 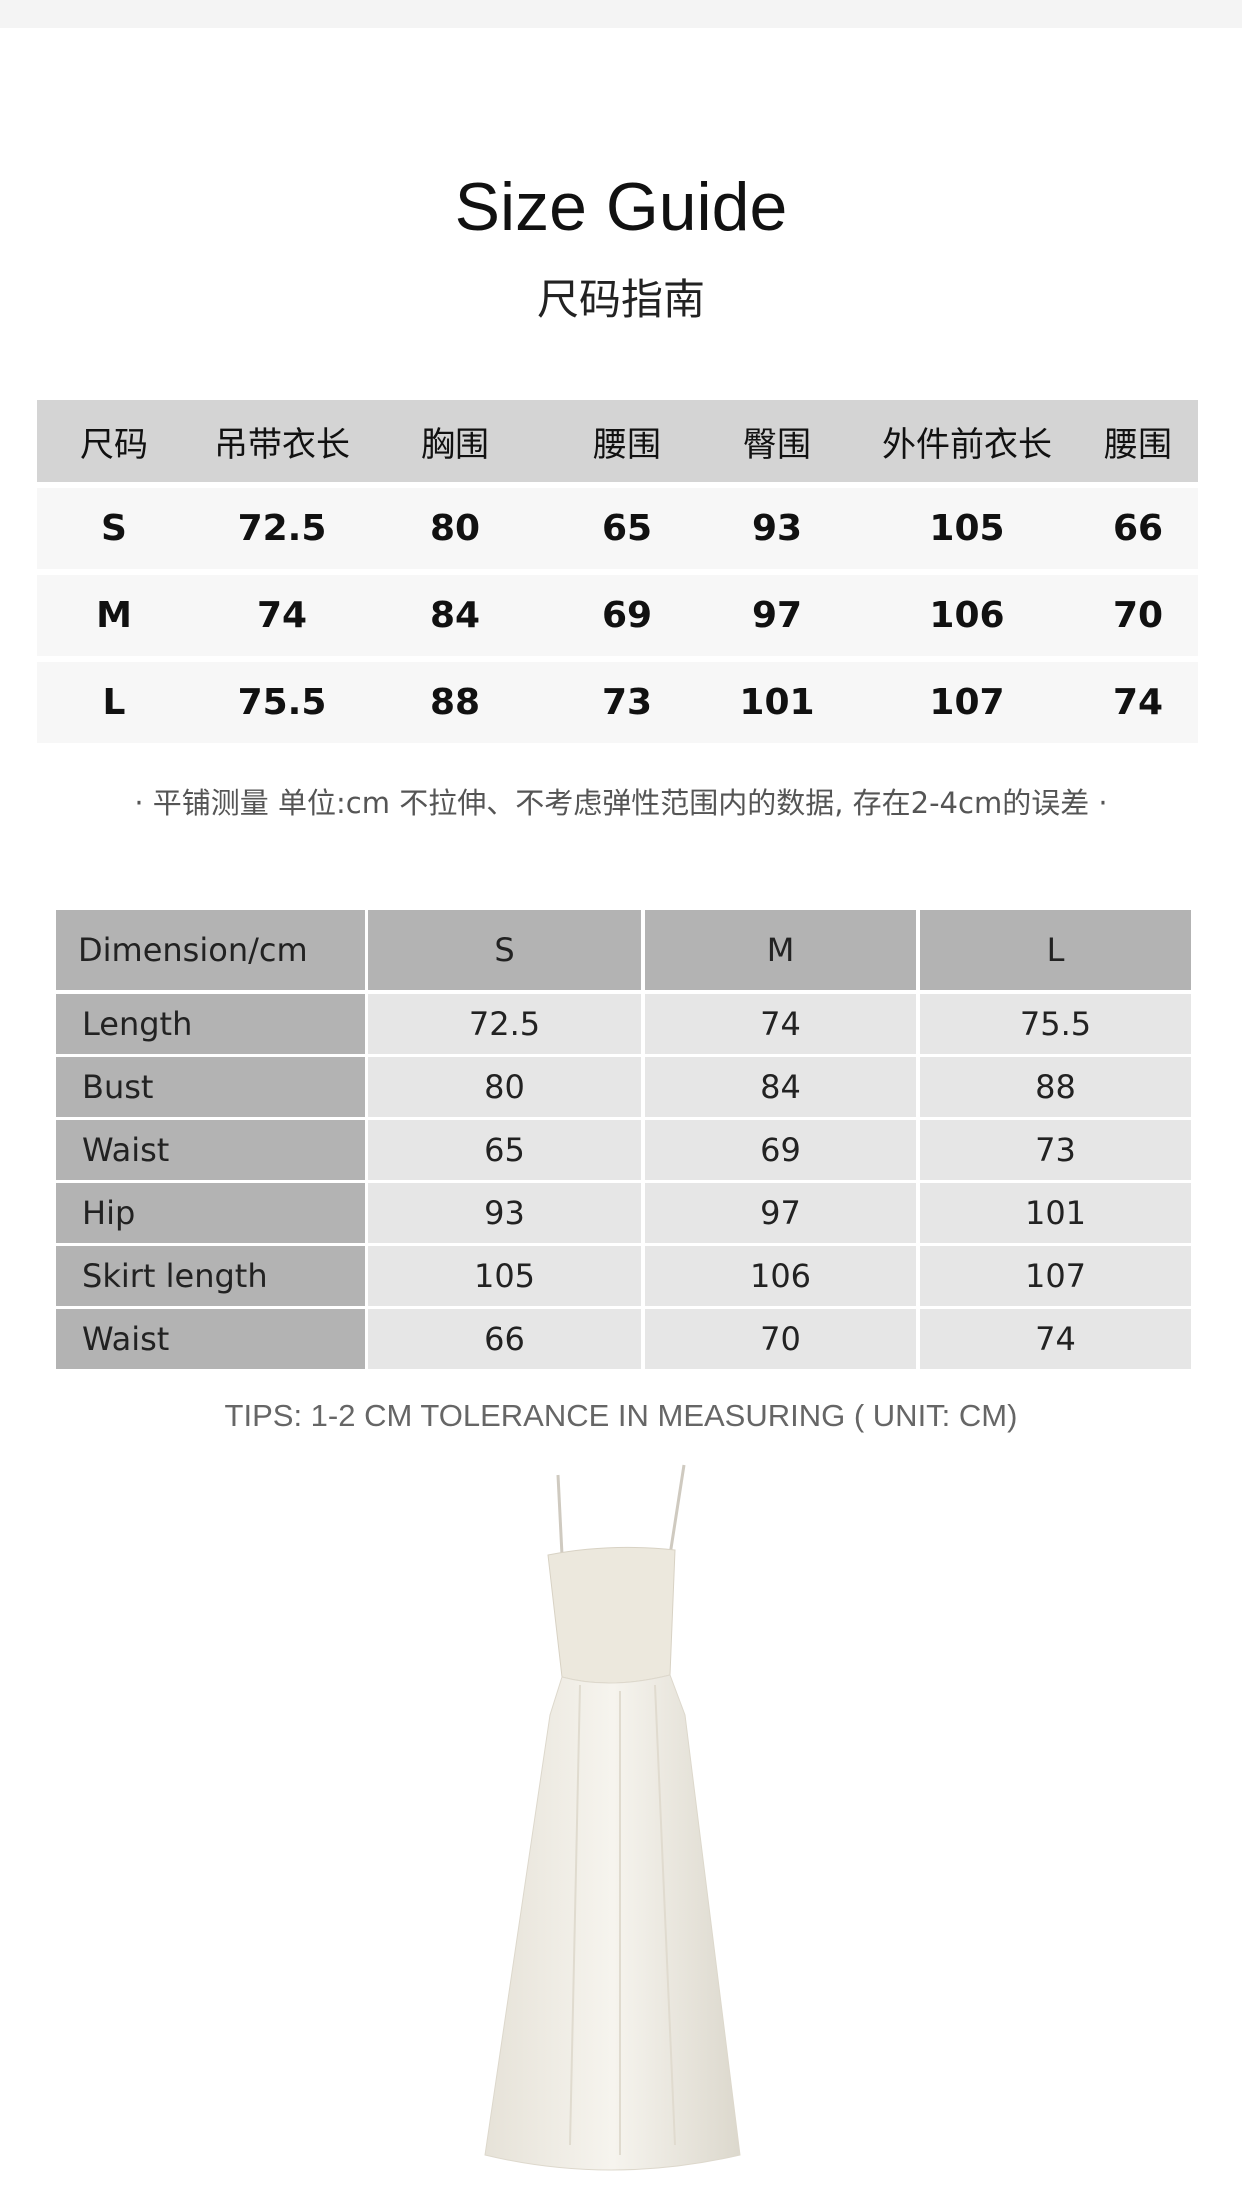 I want to click on en-cell: 107, so click(x=1055, y=1276).